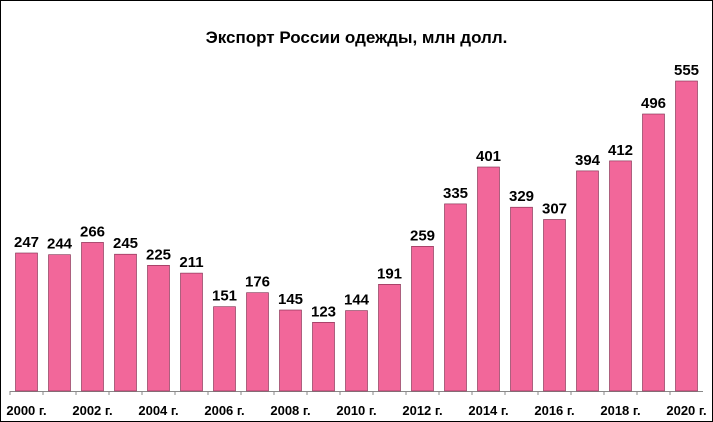 Image resolution: width=713 pixels, height=422 pixels. What do you see at coordinates (455, 297) in the screenshot?
I see `bar-2013г` at bounding box center [455, 297].